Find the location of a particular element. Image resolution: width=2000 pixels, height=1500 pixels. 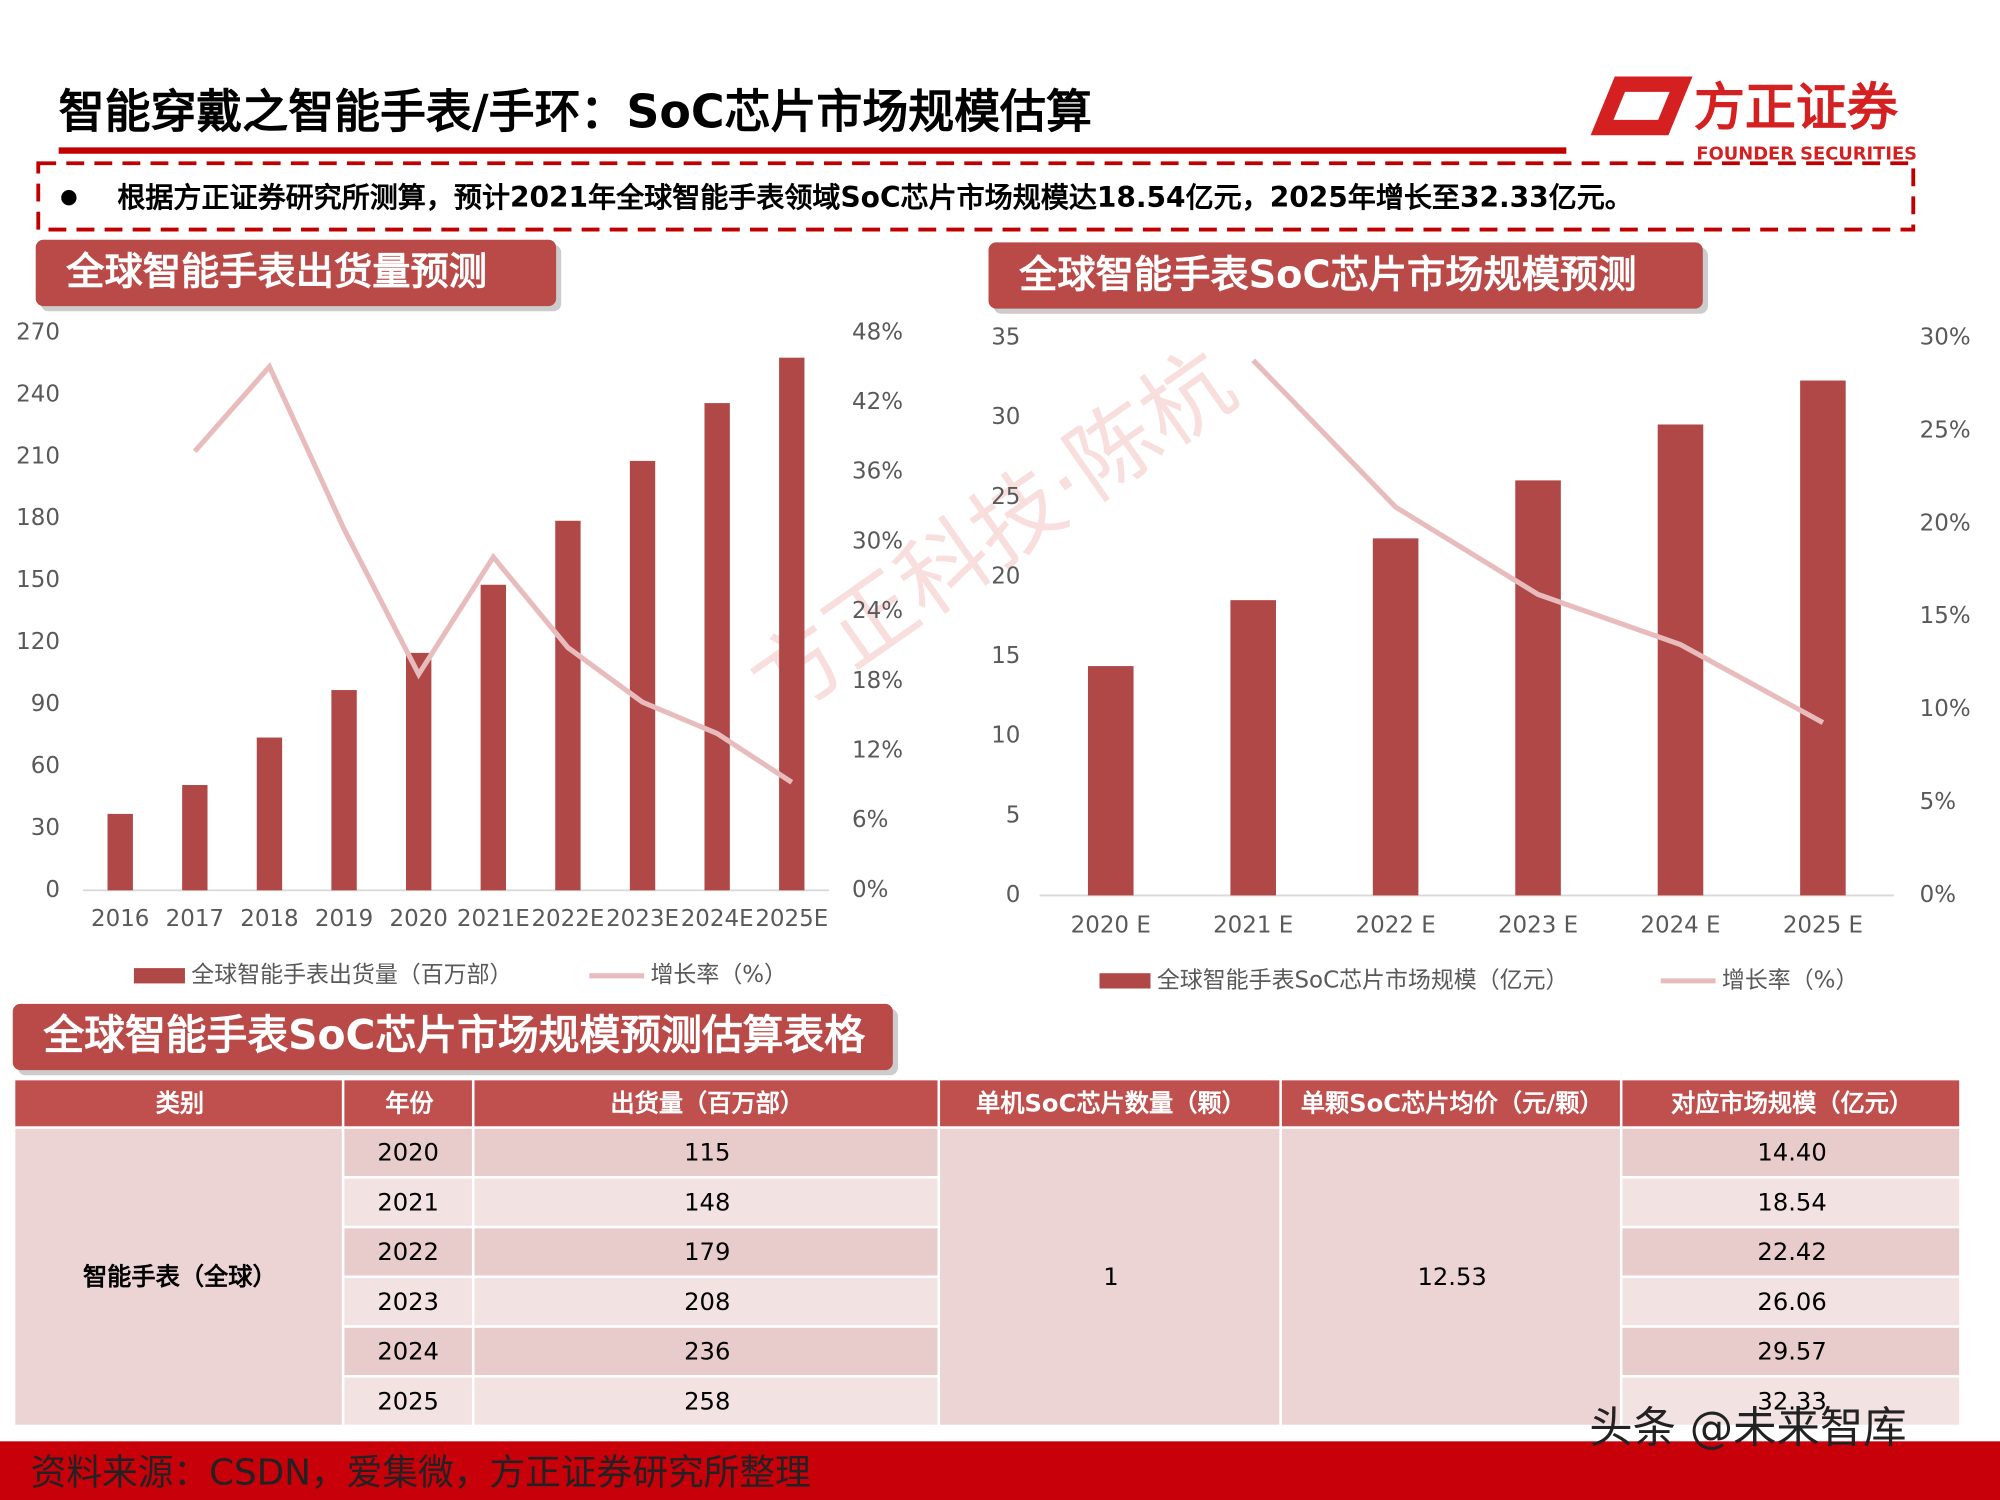

table-cell-text: 29.57 is located at coordinates (1791, 1352).